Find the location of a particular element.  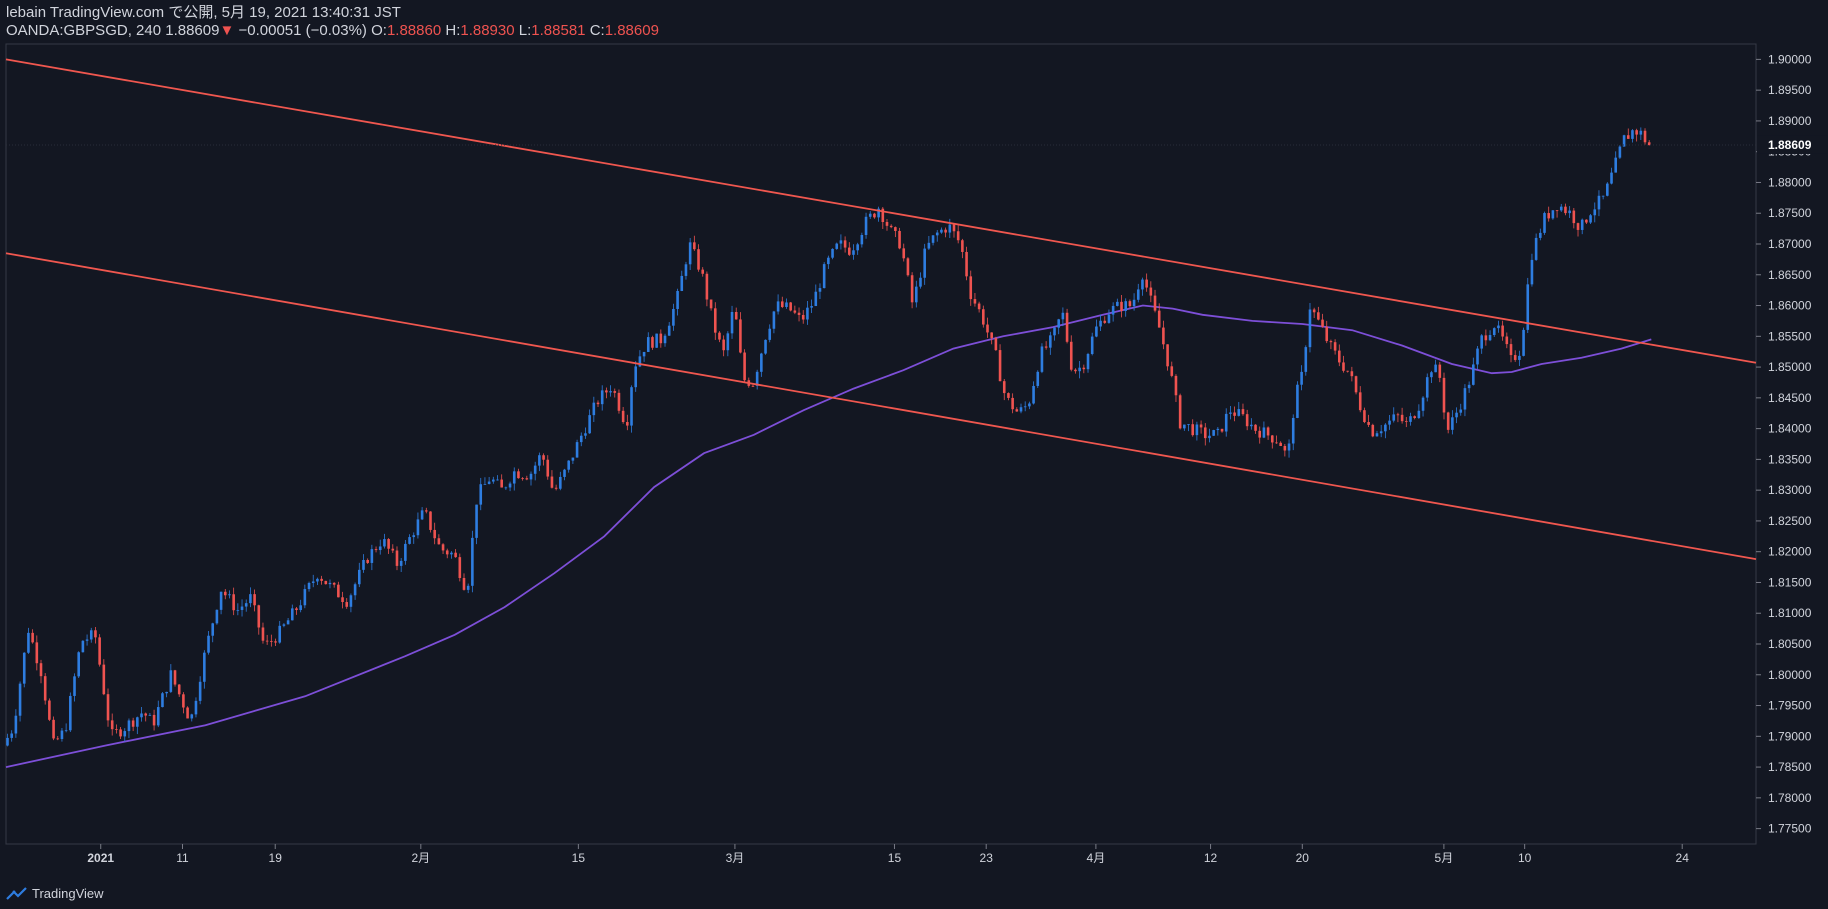

price-tick-label: 1.78500 is located at coordinates (1790, 767).